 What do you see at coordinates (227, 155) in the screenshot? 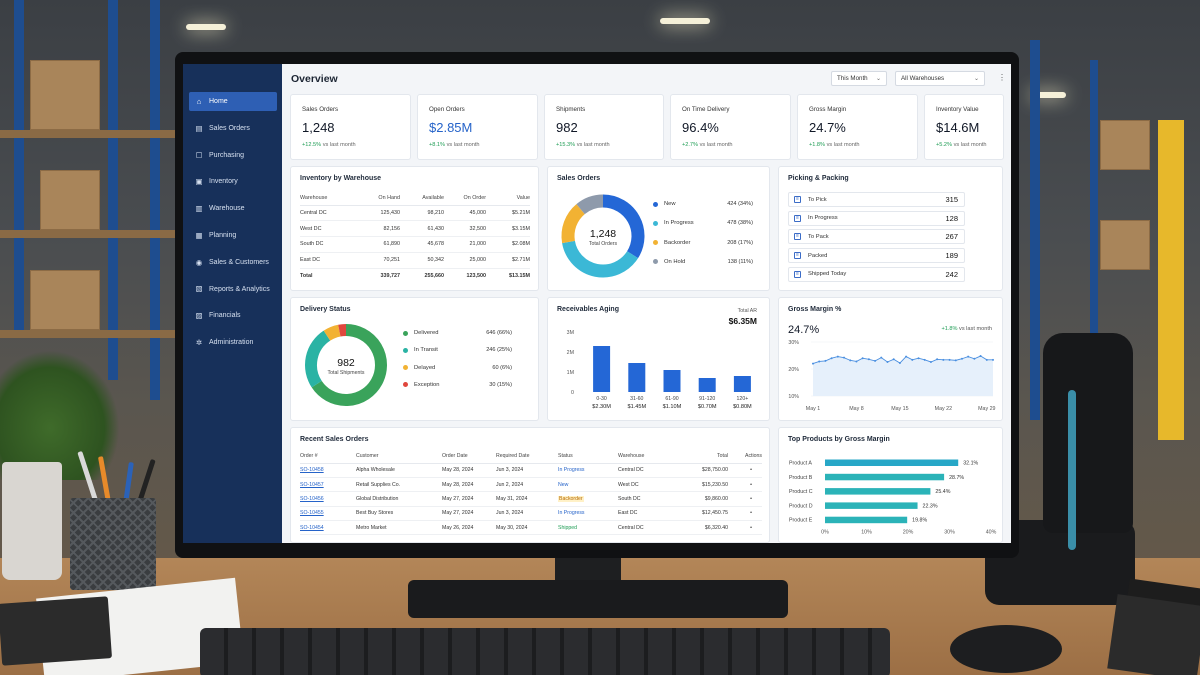
I see `sidebar-item-label: Purchasing` at bounding box center [227, 155].